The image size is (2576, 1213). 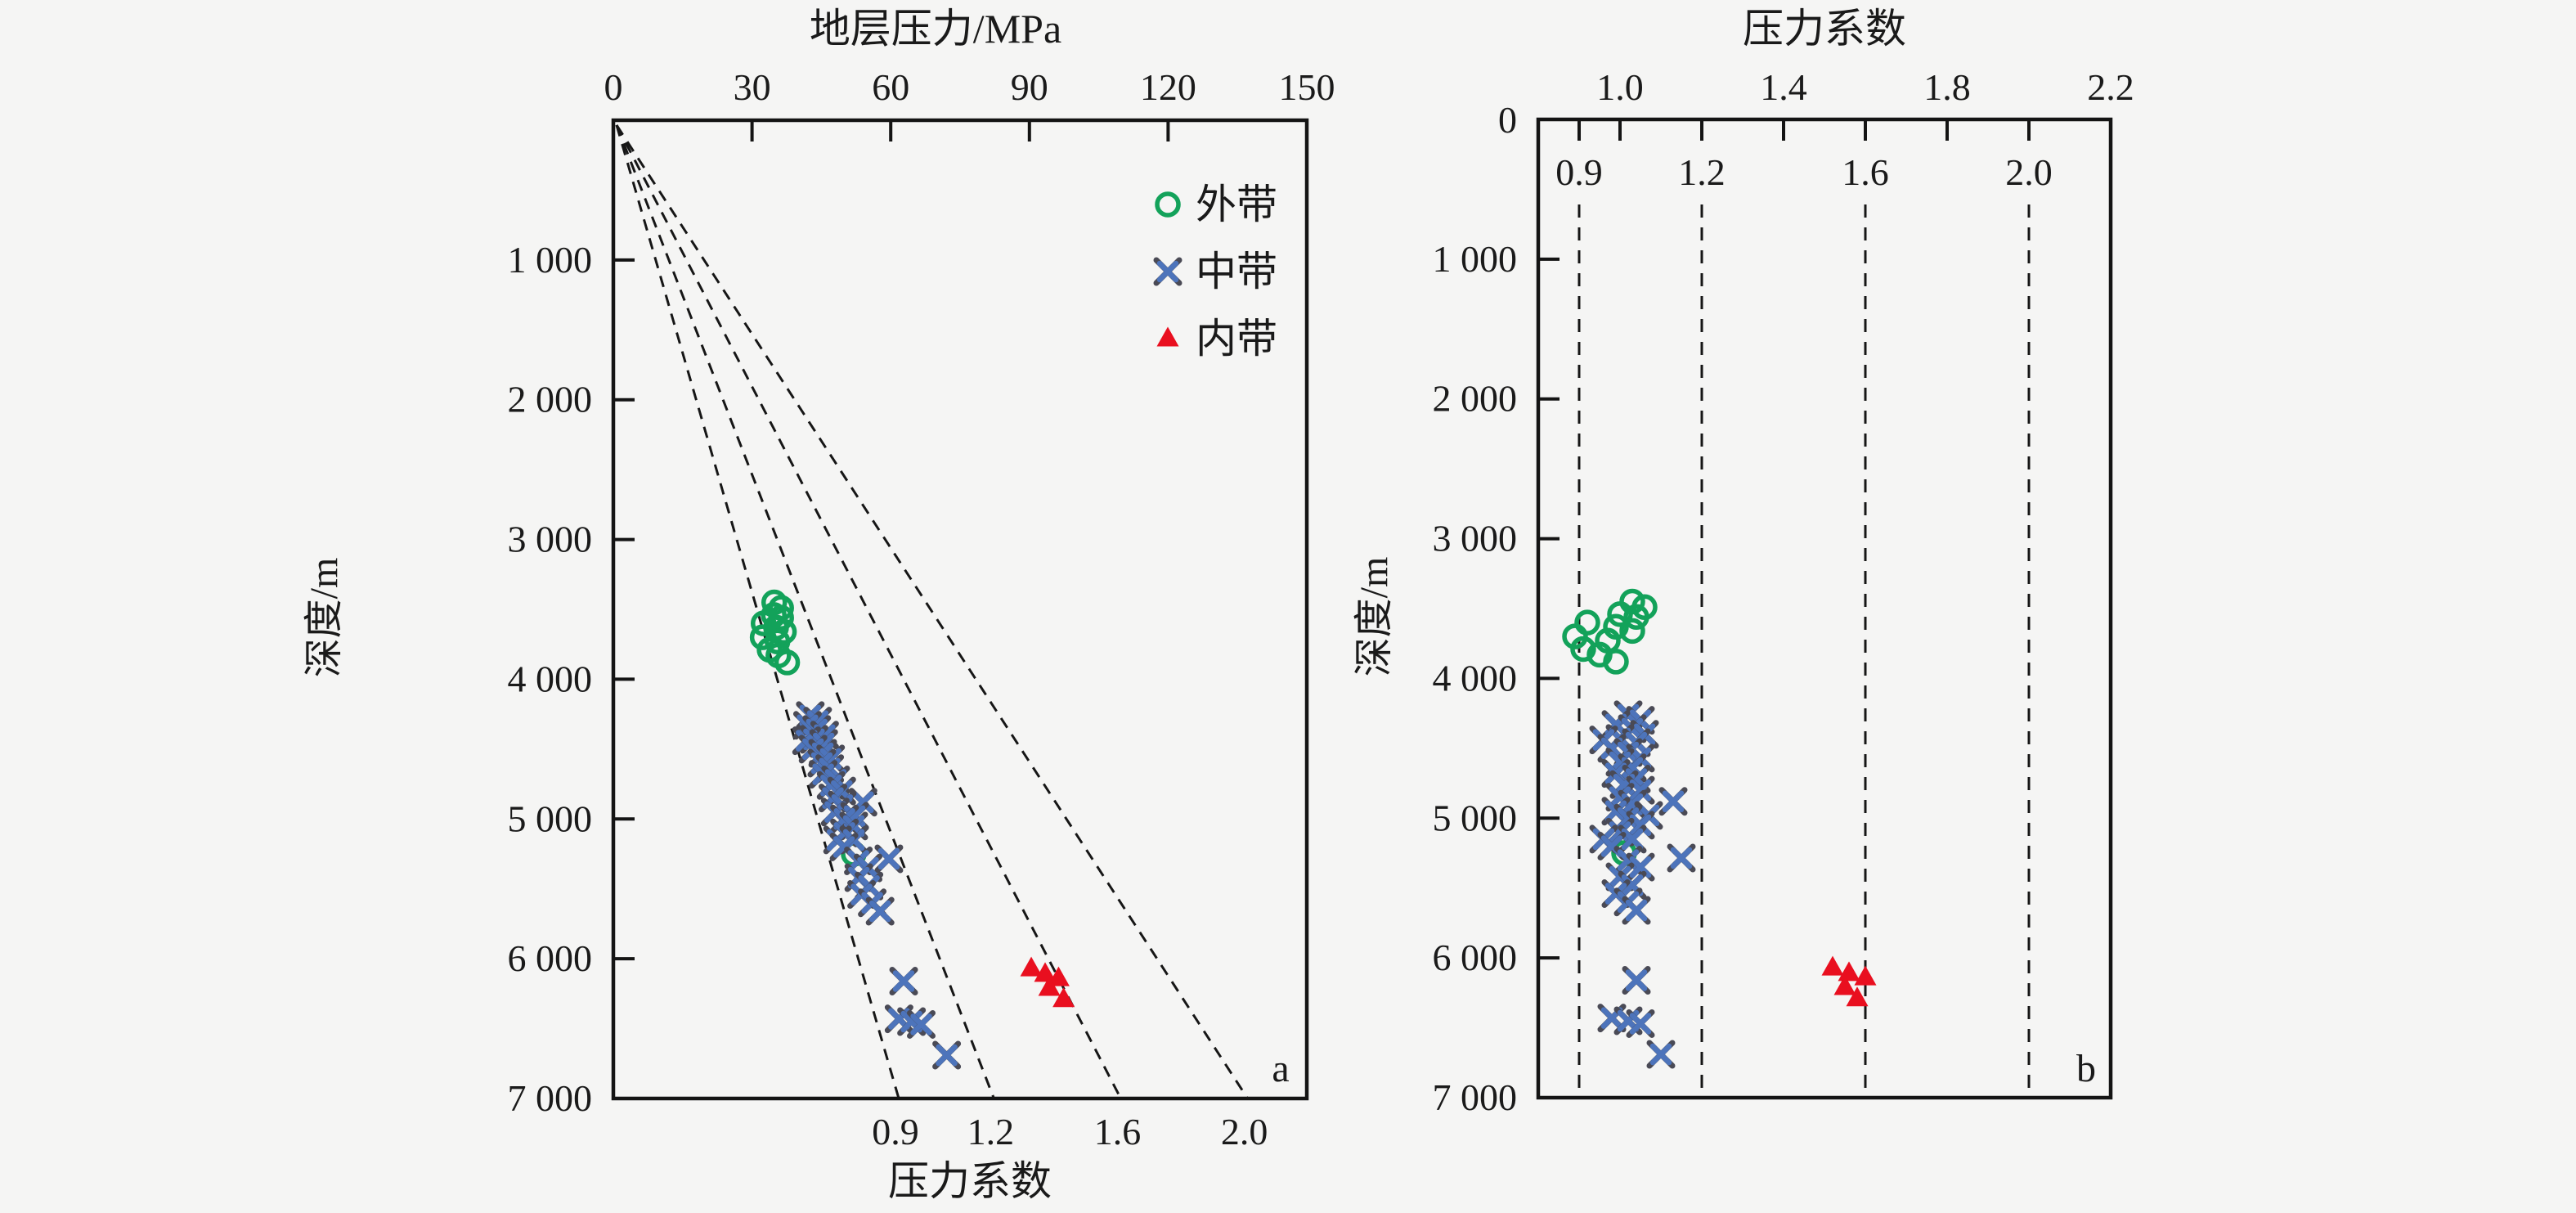 What do you see at coordinates (614, 87) in the screenshot?
I see `top-tick-label: 0` at bounding box center [614, 87].